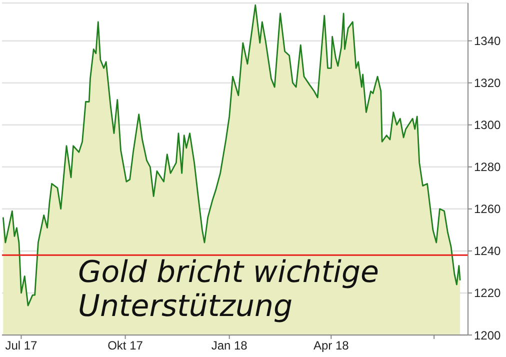 The height and width of the screenshot is (357, 506). Describe the element at coordinates (229, 345) in the screenshot. I see `x-tick-label: Jan 18` at that location.